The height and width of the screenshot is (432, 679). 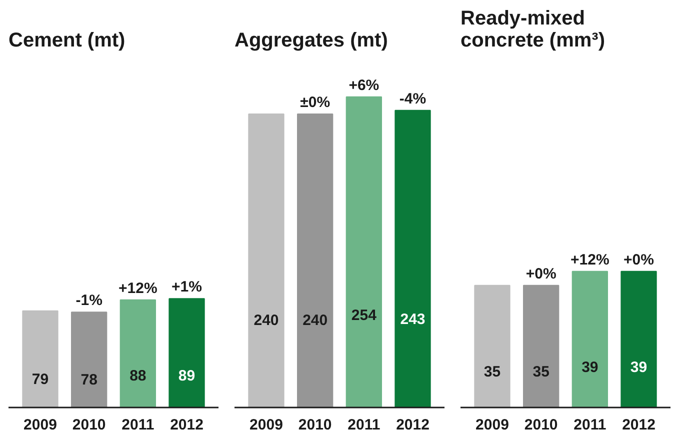 I want to click on data-label: 243, so click(x=413, y=319).